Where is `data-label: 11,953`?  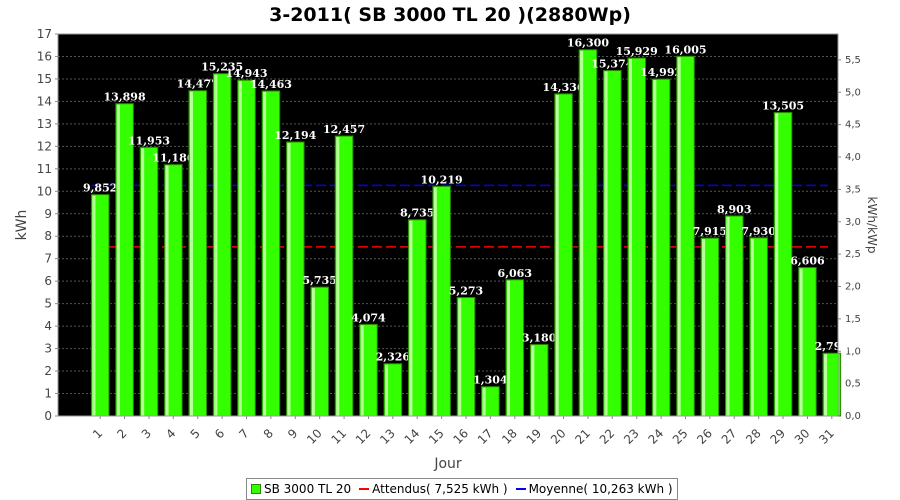
data-label: 11,953 is located at coordinates (149, 140).